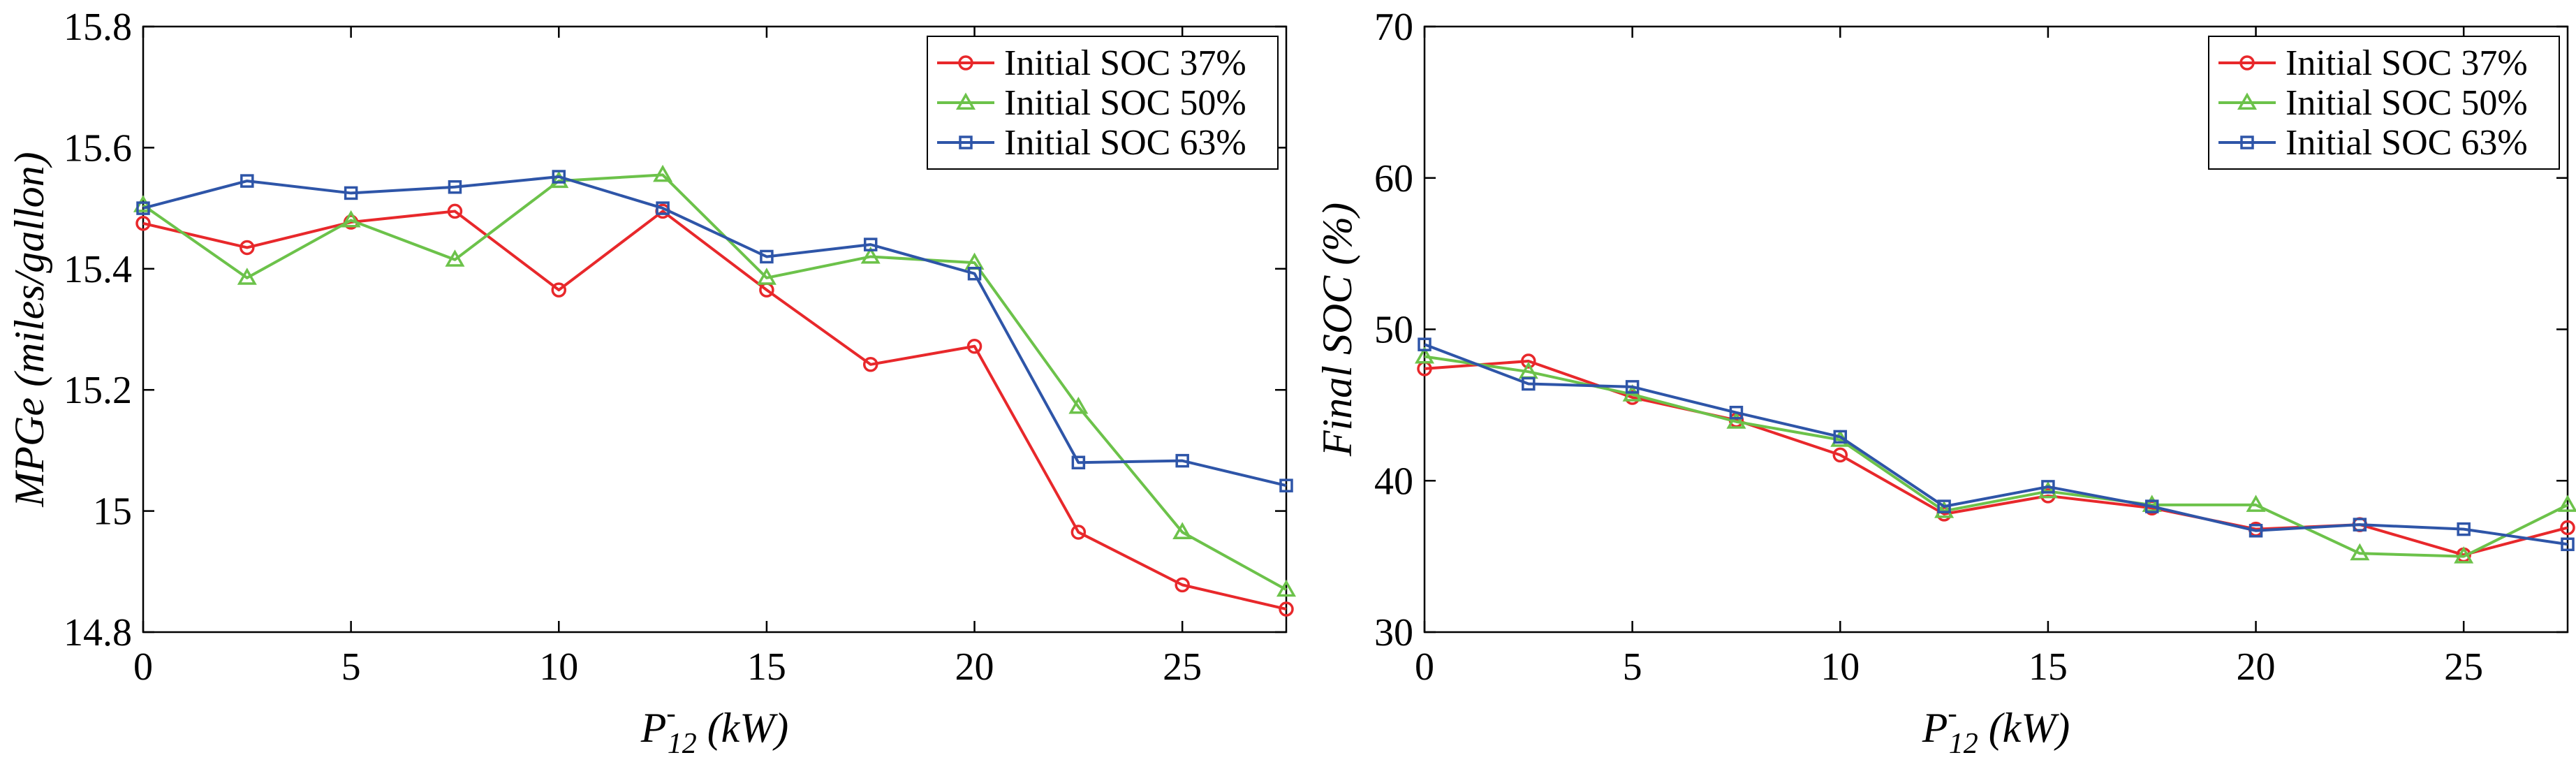 The height and width of the screenshot is (776, 2576). Describe the element at coordinates (2256, 667) in the screenshot. I see `chart-2-xtick-label: 20` at that location.